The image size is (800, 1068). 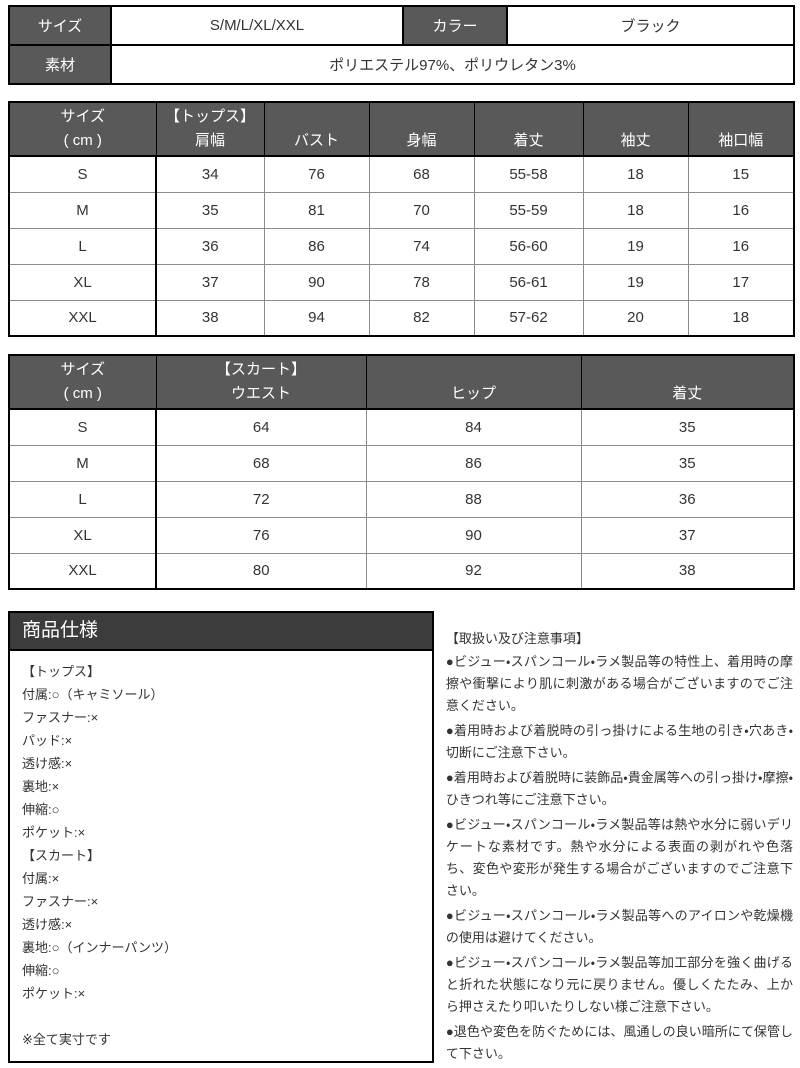 What do you see at coordinates (260, 393) in the screenshot?
I see `column-header-line2: ウエスト` at bounding box center [260, 393].